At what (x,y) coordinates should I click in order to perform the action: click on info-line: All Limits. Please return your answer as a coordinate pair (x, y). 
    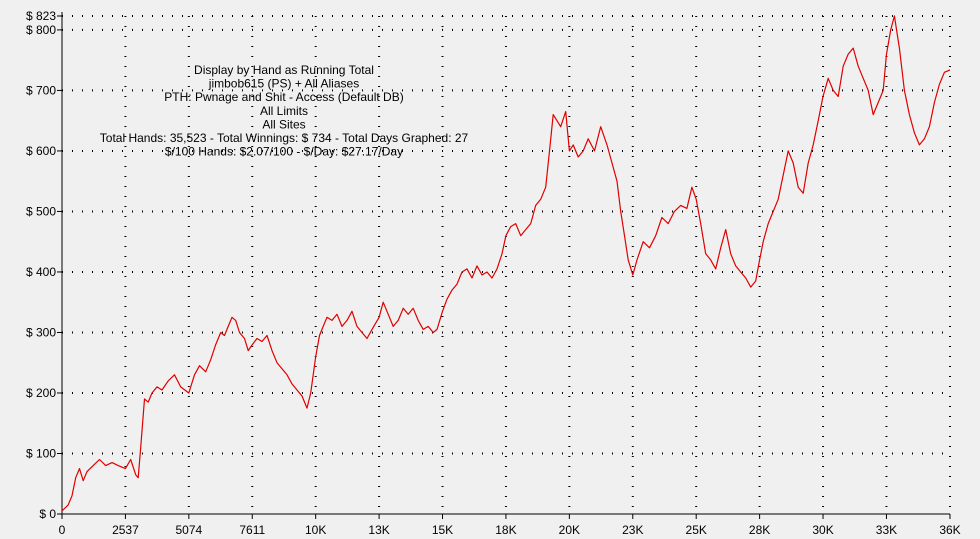
    Looking at the image, I should click on (284, 111).